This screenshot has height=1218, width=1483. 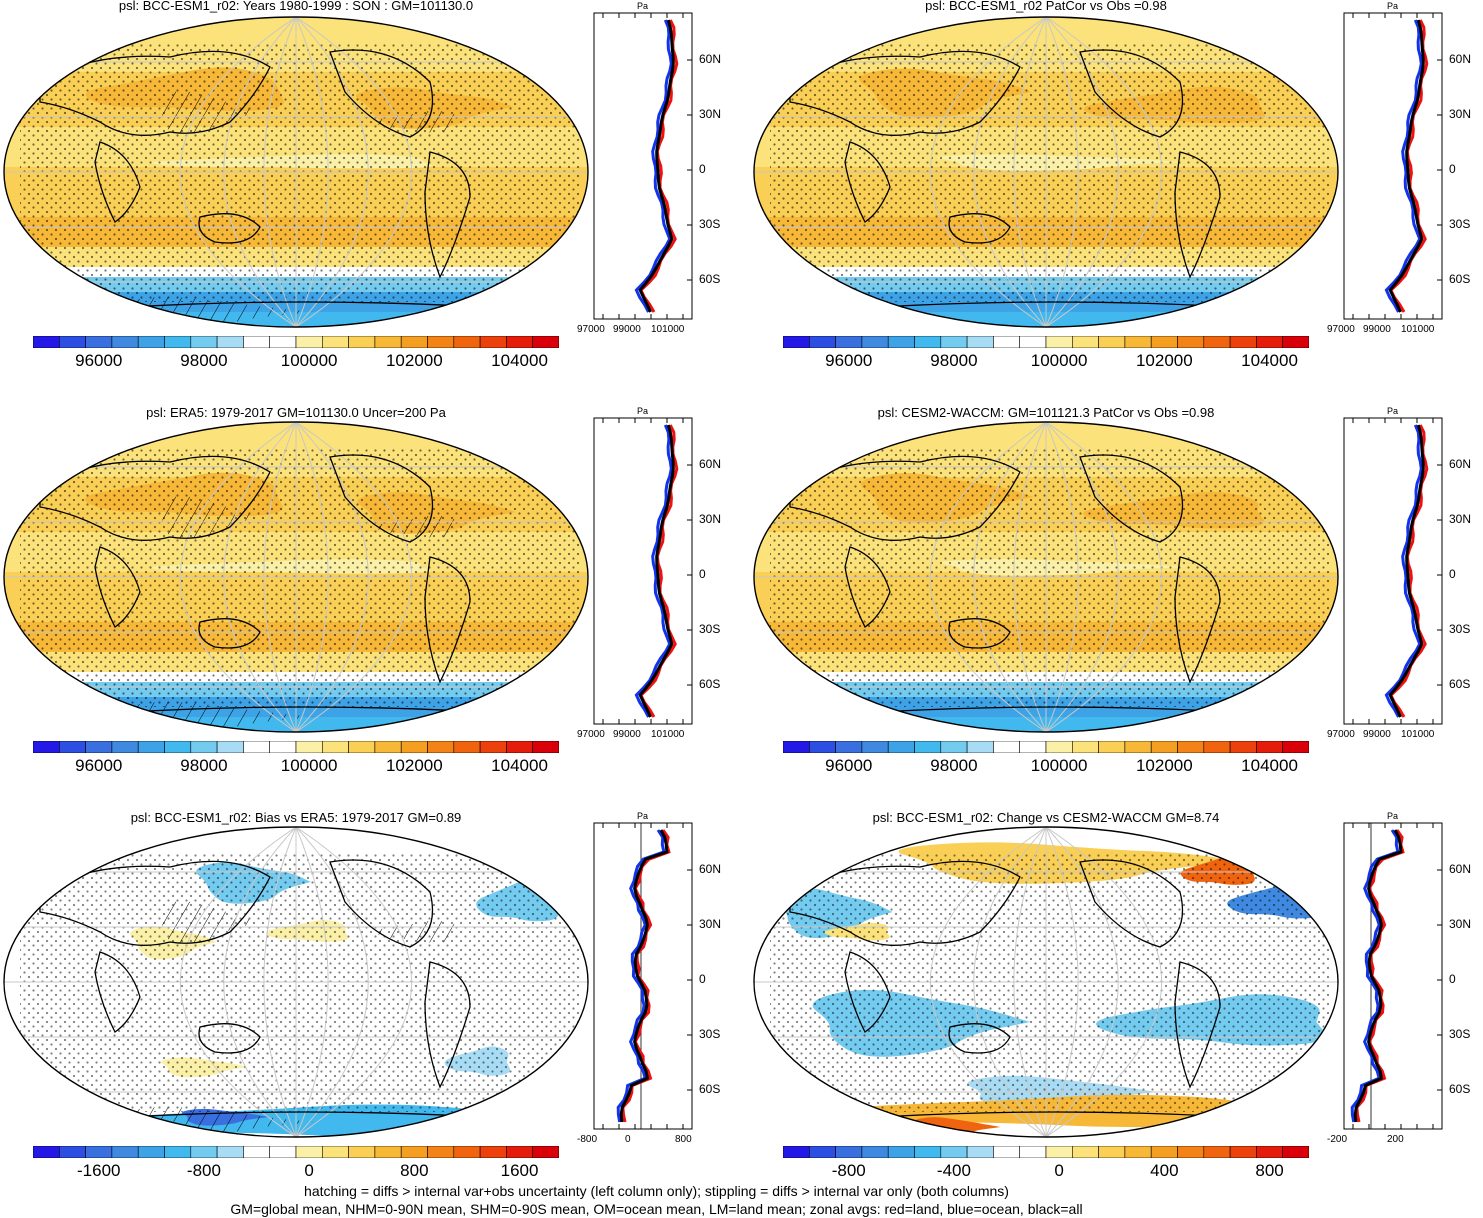 I want to click on colorbar-tick-label: -400, so click(x=953, y=1170).